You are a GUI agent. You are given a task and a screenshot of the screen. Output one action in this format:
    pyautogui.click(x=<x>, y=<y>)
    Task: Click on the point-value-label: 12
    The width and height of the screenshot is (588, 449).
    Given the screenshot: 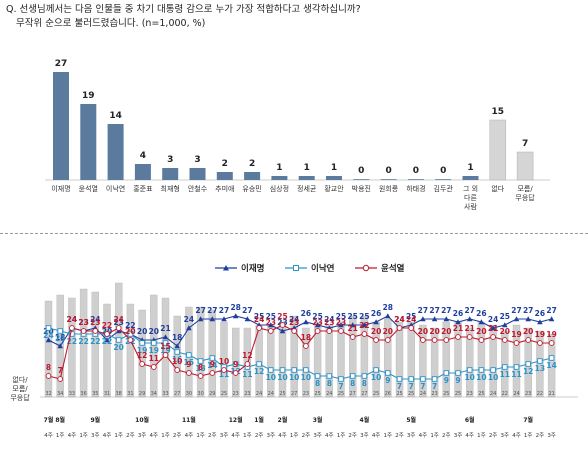 What is the action you would take?
    pyautogui.click(x=528, y=371)
    